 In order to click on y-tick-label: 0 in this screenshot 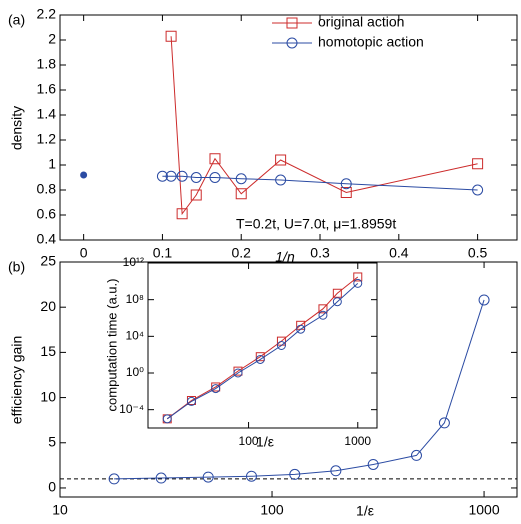, I will do `click(52, 487)`.